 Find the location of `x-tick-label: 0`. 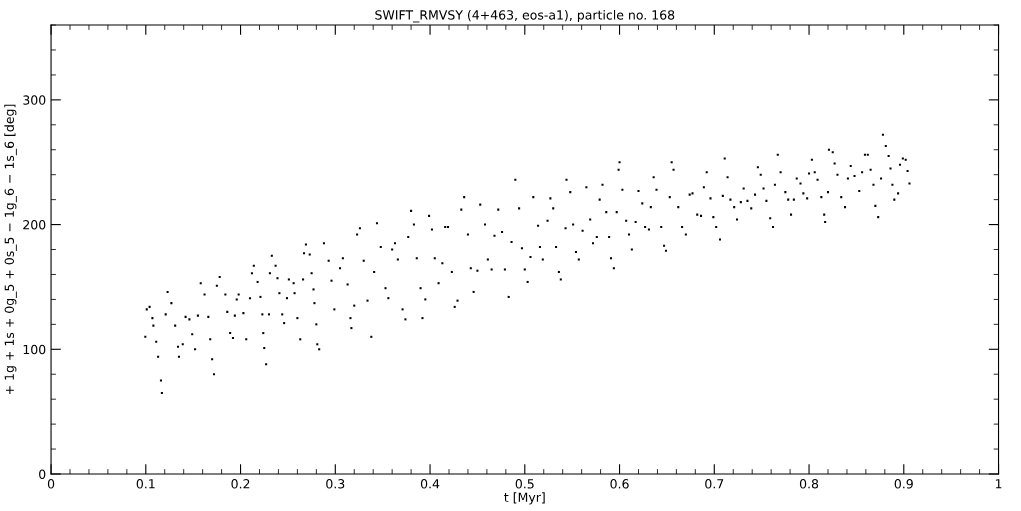

x-tick-label: 0 is located at coordinates (51, 484).